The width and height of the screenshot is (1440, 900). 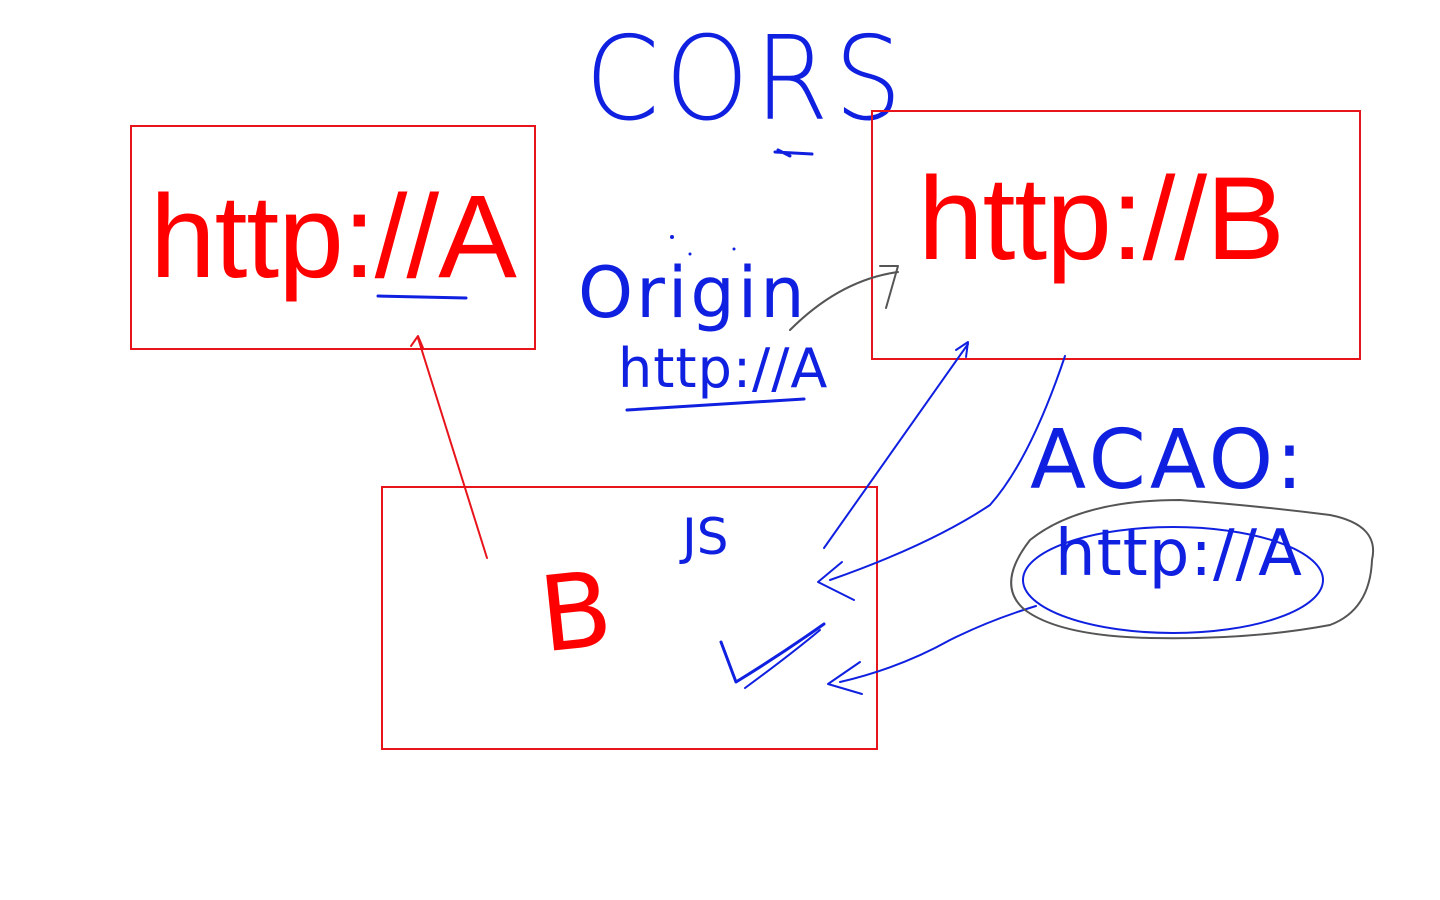 I want to click on origin-header-label: Origin, so click(x=693, y=293).